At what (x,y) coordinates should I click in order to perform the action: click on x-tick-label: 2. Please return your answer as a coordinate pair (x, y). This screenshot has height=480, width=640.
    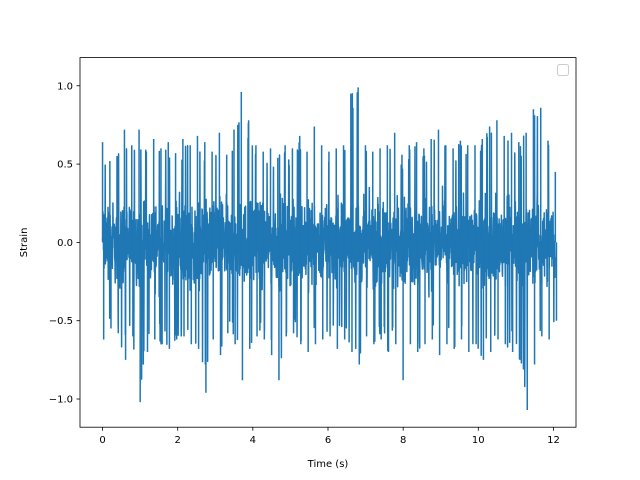
    Looking at the image, I should click on (178, 440).